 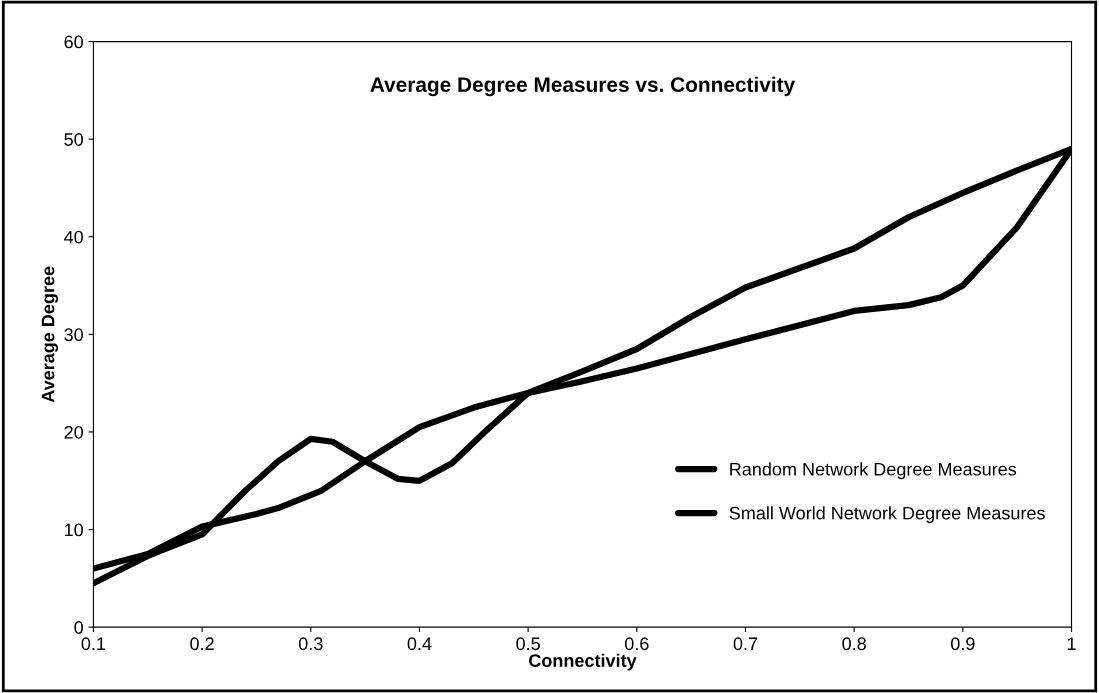 What do you see at coordinates (202, 644) in the screenshot?
I see `x-tick-label: 0.2` at bounding box center [202, 644].